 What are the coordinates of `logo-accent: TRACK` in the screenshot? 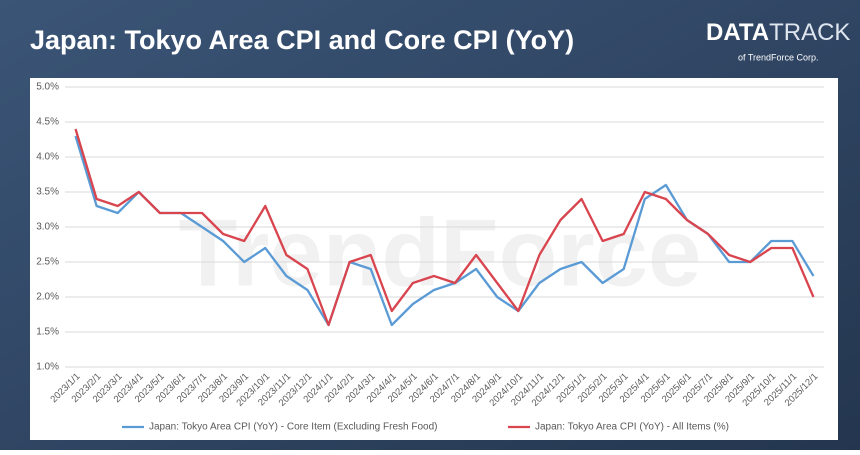 It's located at (809, 32).